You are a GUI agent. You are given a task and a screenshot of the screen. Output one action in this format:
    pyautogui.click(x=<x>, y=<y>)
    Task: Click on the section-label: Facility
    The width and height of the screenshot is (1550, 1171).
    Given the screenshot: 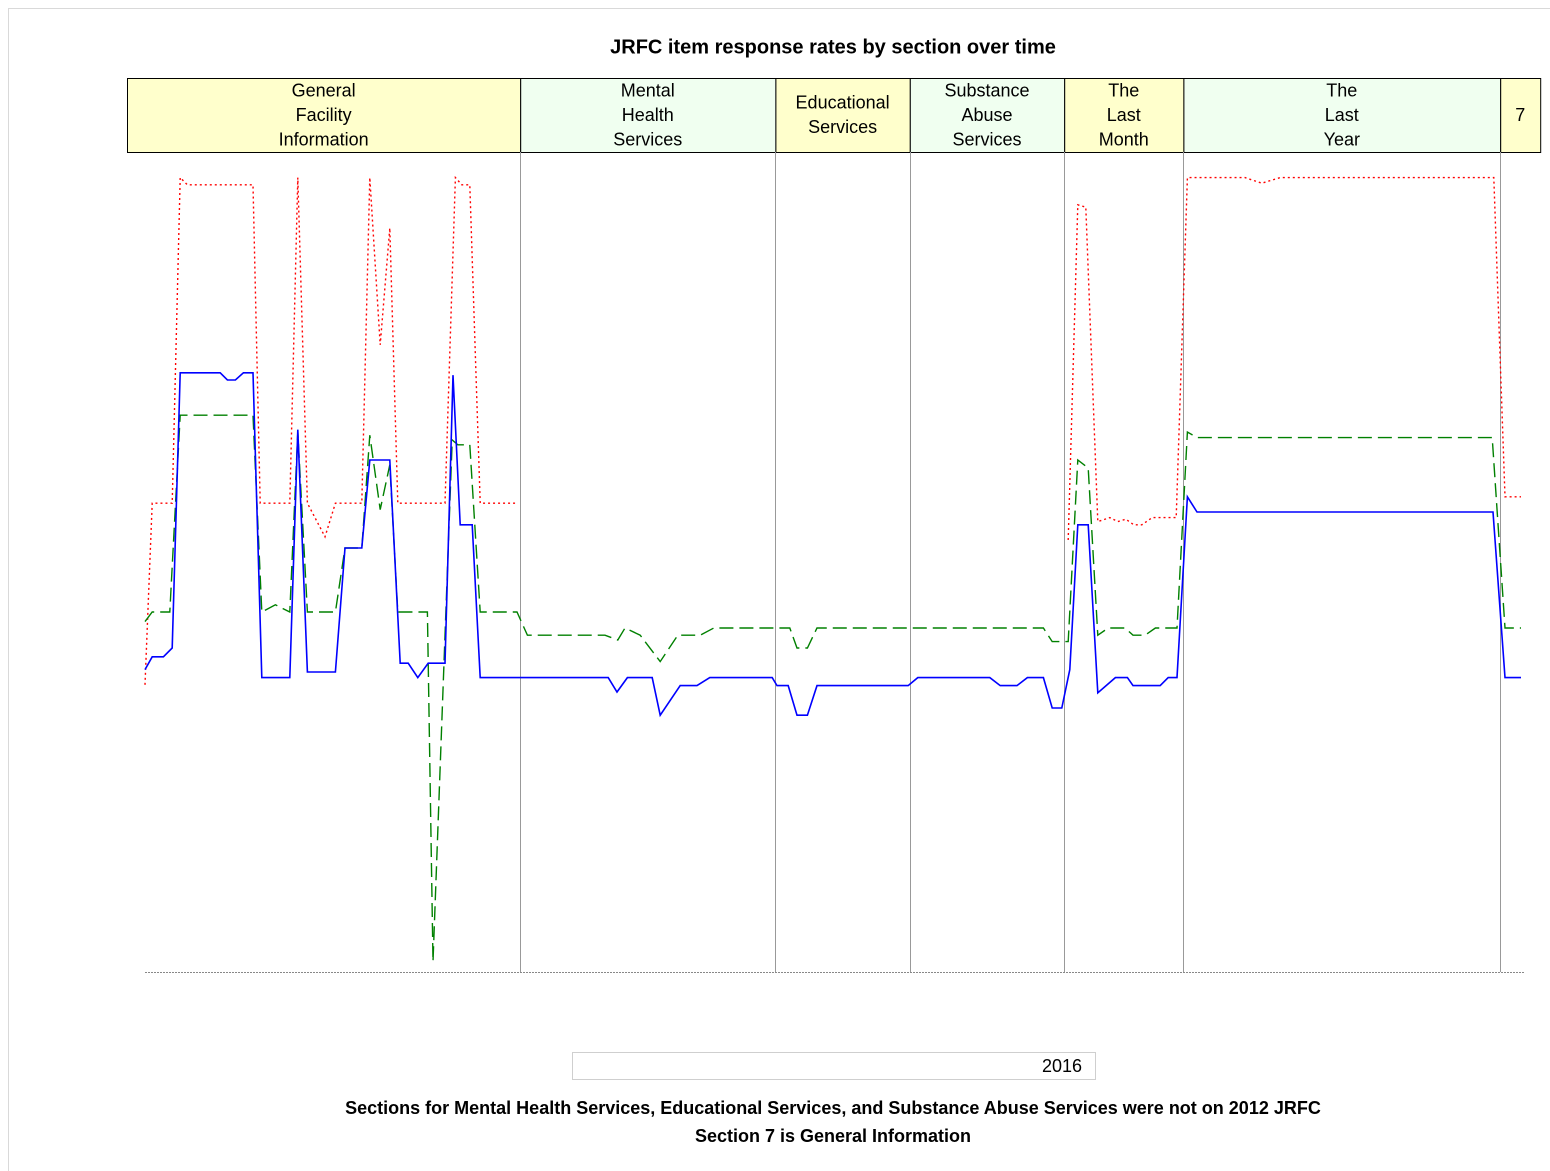 What is the action you would take?
    pyautogui.click(x=324, y=115)
    